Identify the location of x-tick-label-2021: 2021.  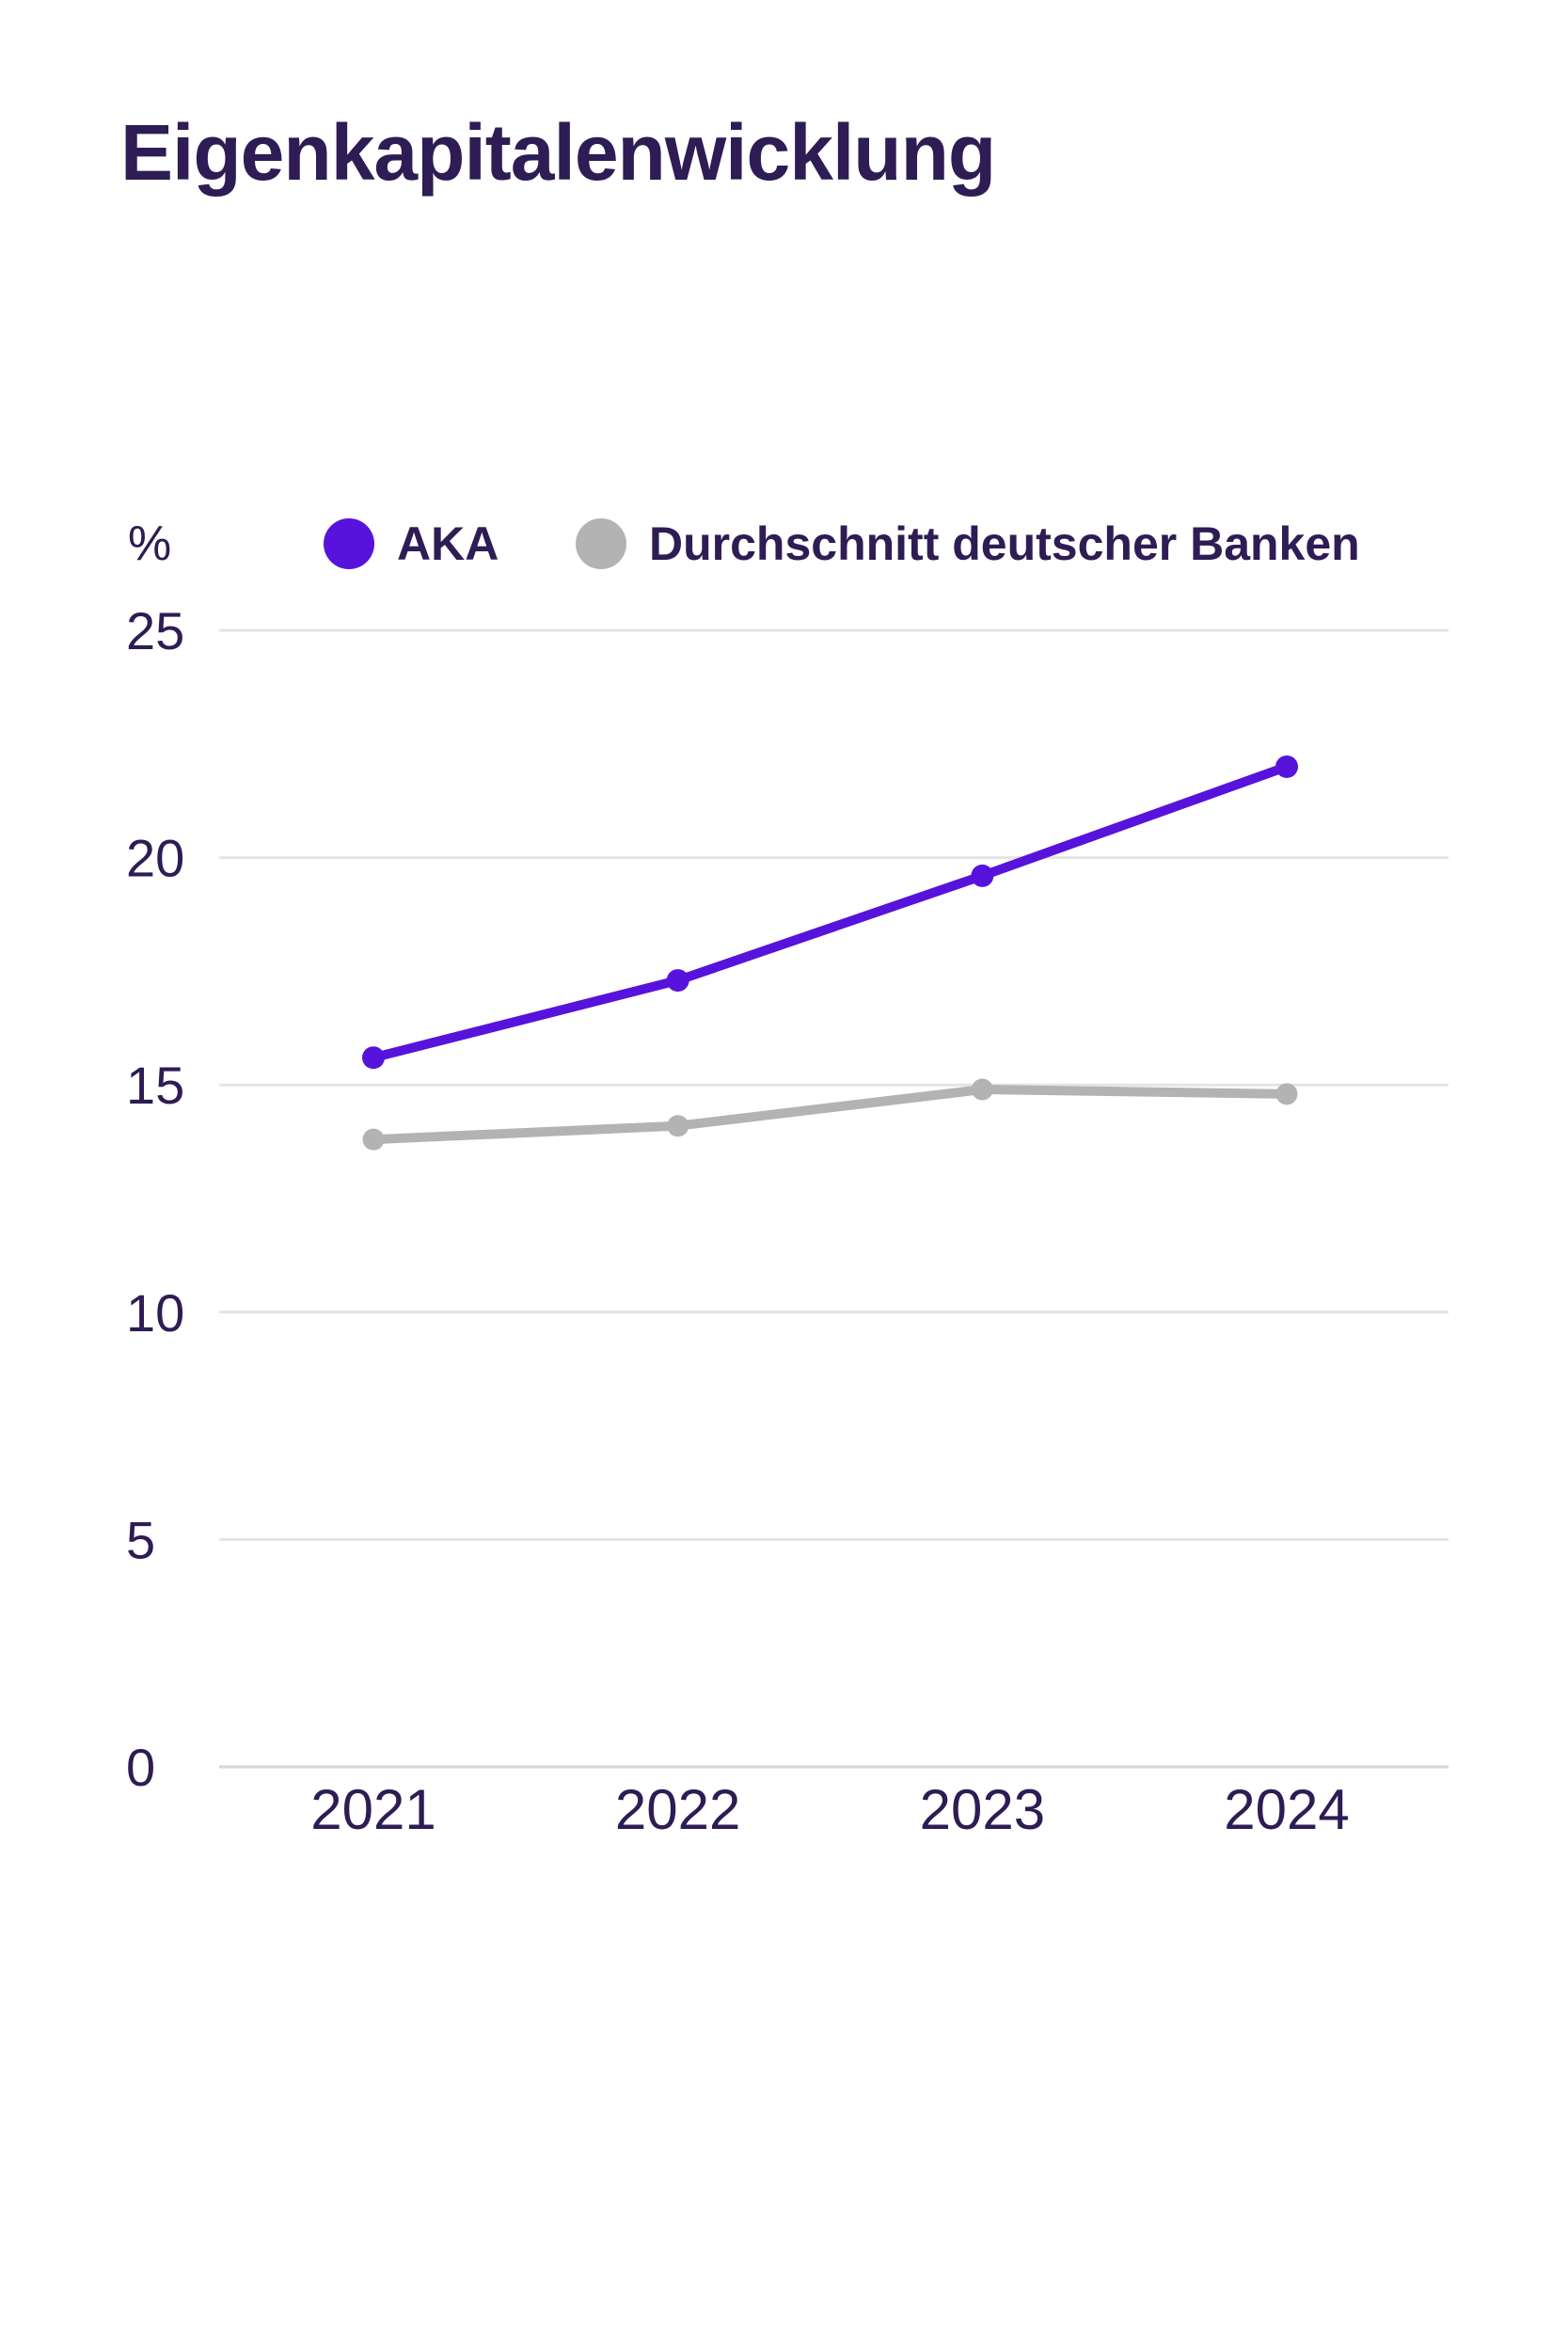
(373, 1809).